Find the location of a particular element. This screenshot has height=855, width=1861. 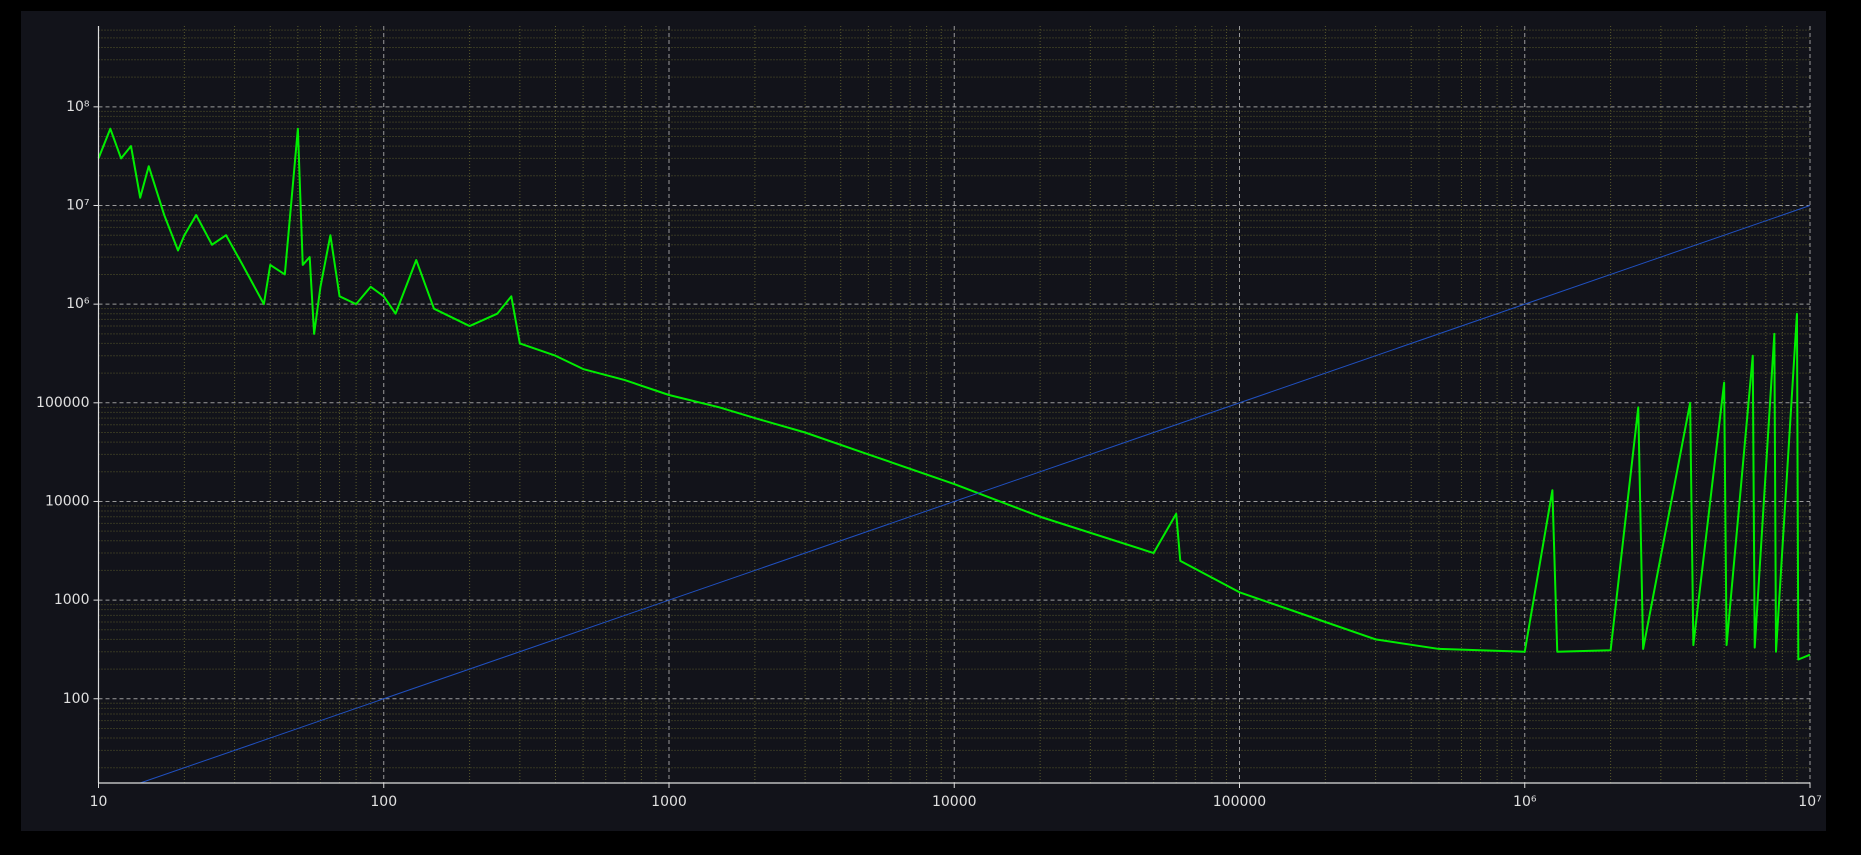

y-tick-label: 100000 is located at coordinates (62, 403).